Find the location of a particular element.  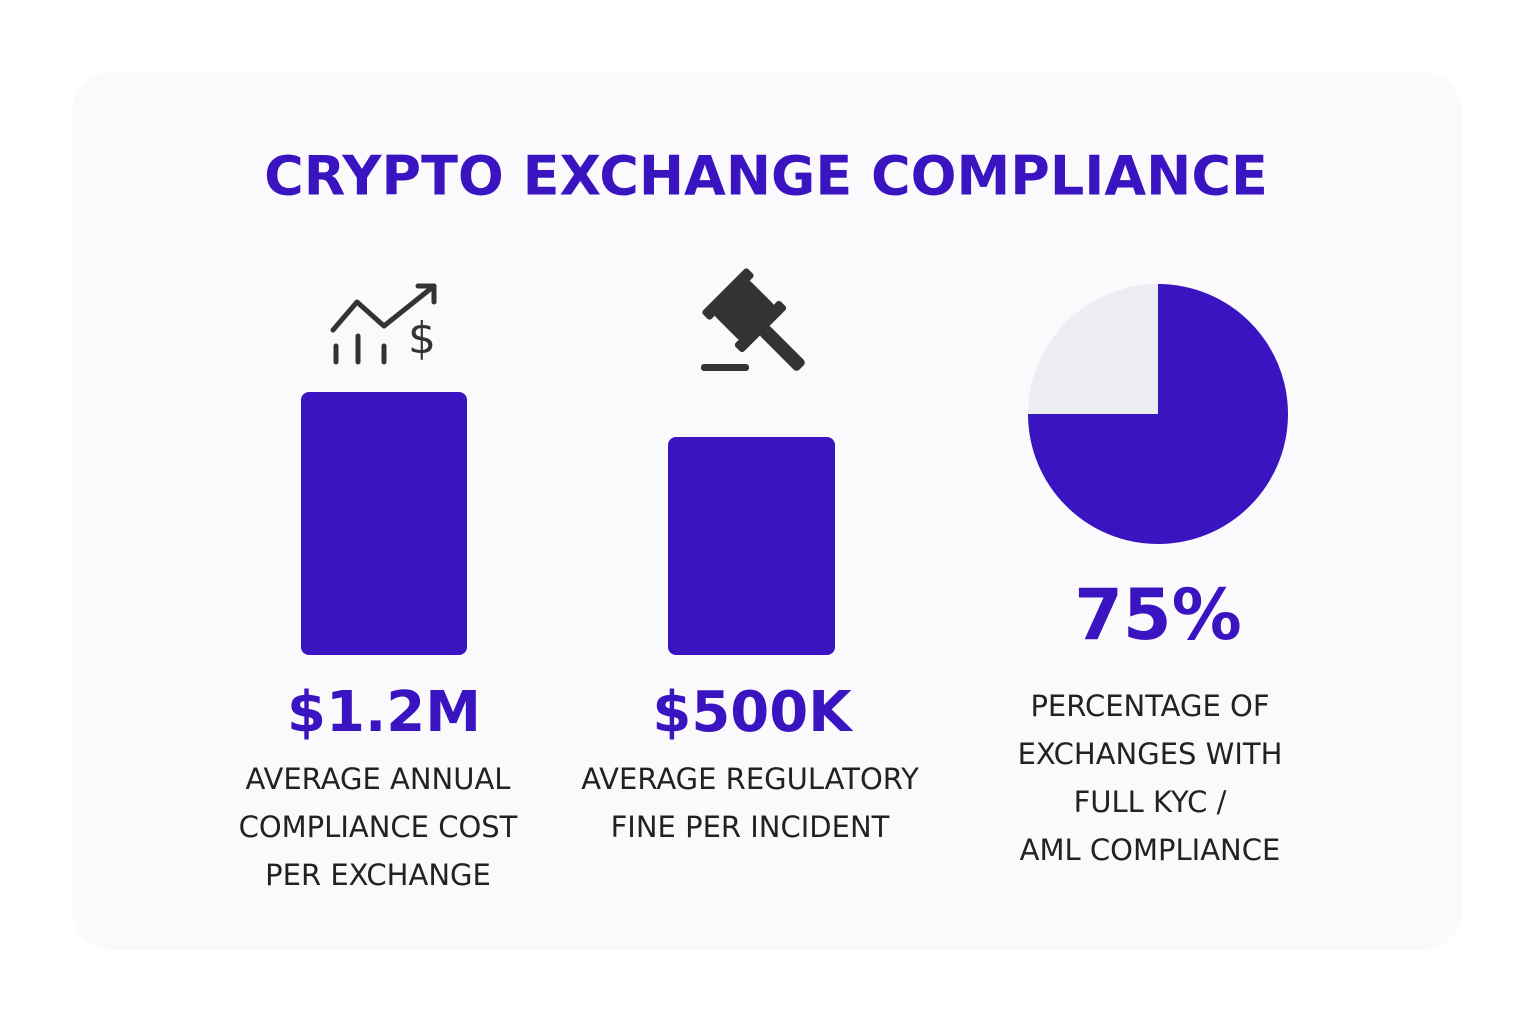

stat-label: COMPLIANCE COST is located at coordinates (378, 827).